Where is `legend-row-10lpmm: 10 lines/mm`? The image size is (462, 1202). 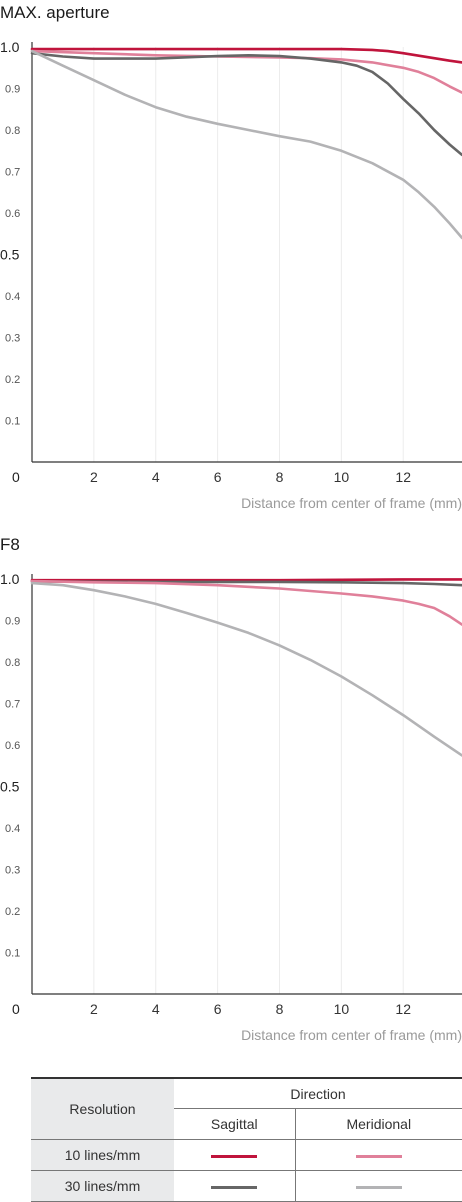 legend-row-10lpmm: 10 lines/mm is located at coordinates (246, 1155).